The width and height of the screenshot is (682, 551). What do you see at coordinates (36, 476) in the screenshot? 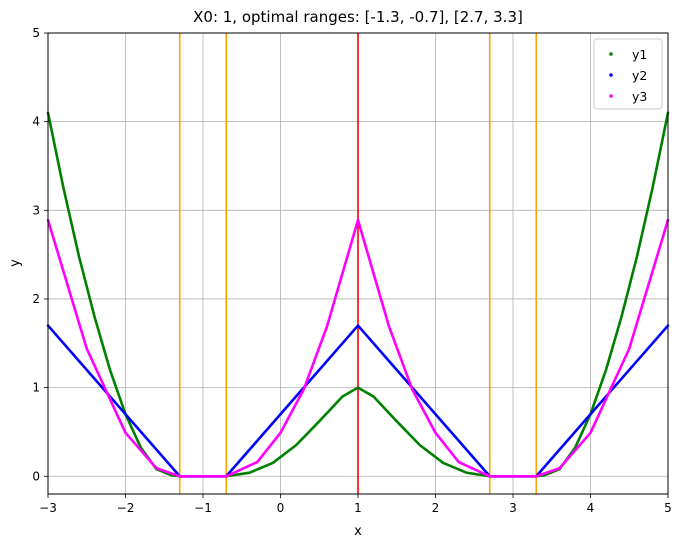
I see `y-tick-label: 0` at bounding box center [36, 476].